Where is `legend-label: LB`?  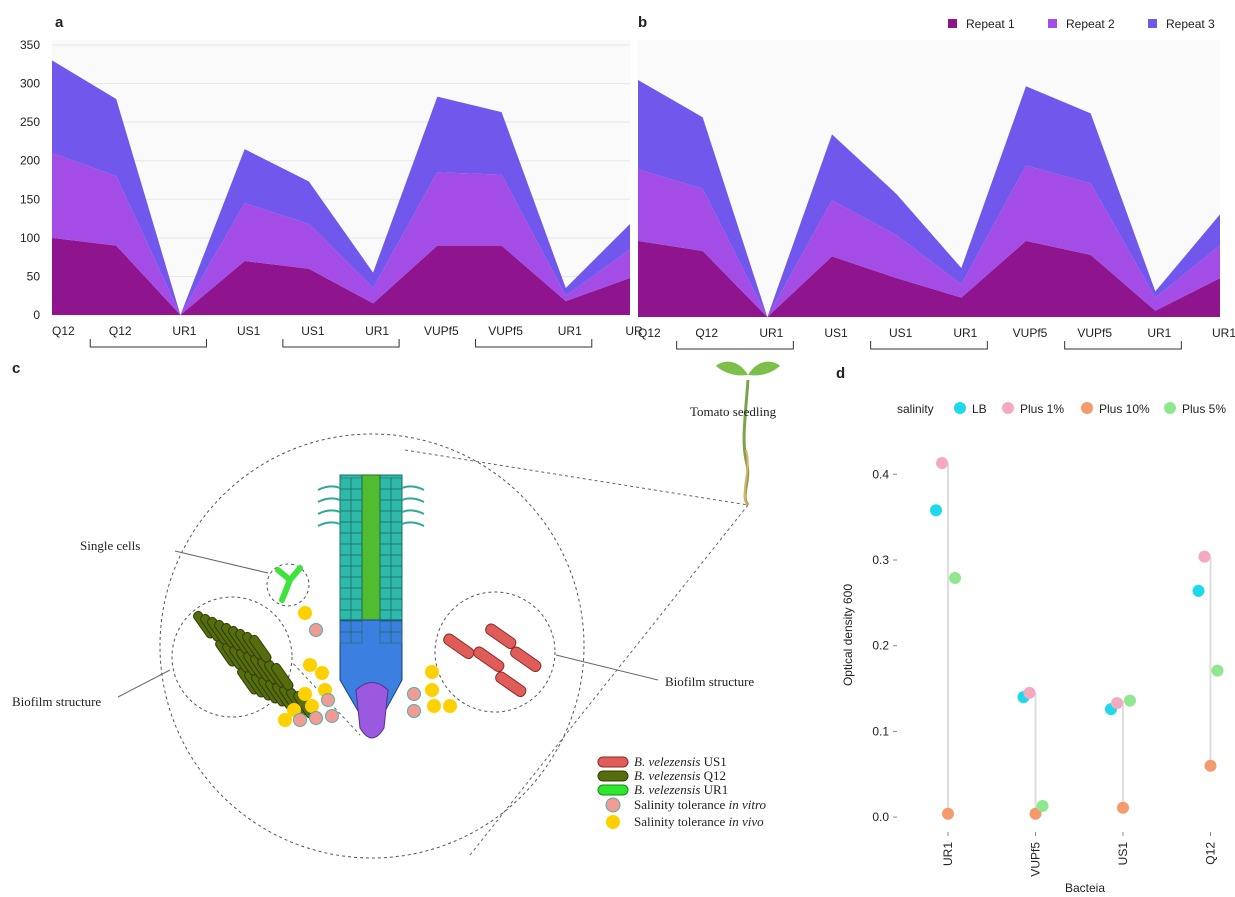
legend-label: LB is located at coordinates (979, 409).